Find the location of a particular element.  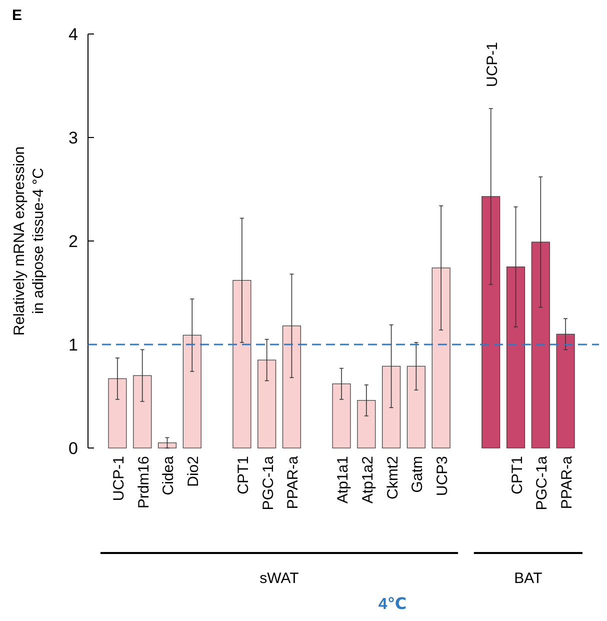

x-tick-label: Prdm16 is located at coordinates (143, 482).